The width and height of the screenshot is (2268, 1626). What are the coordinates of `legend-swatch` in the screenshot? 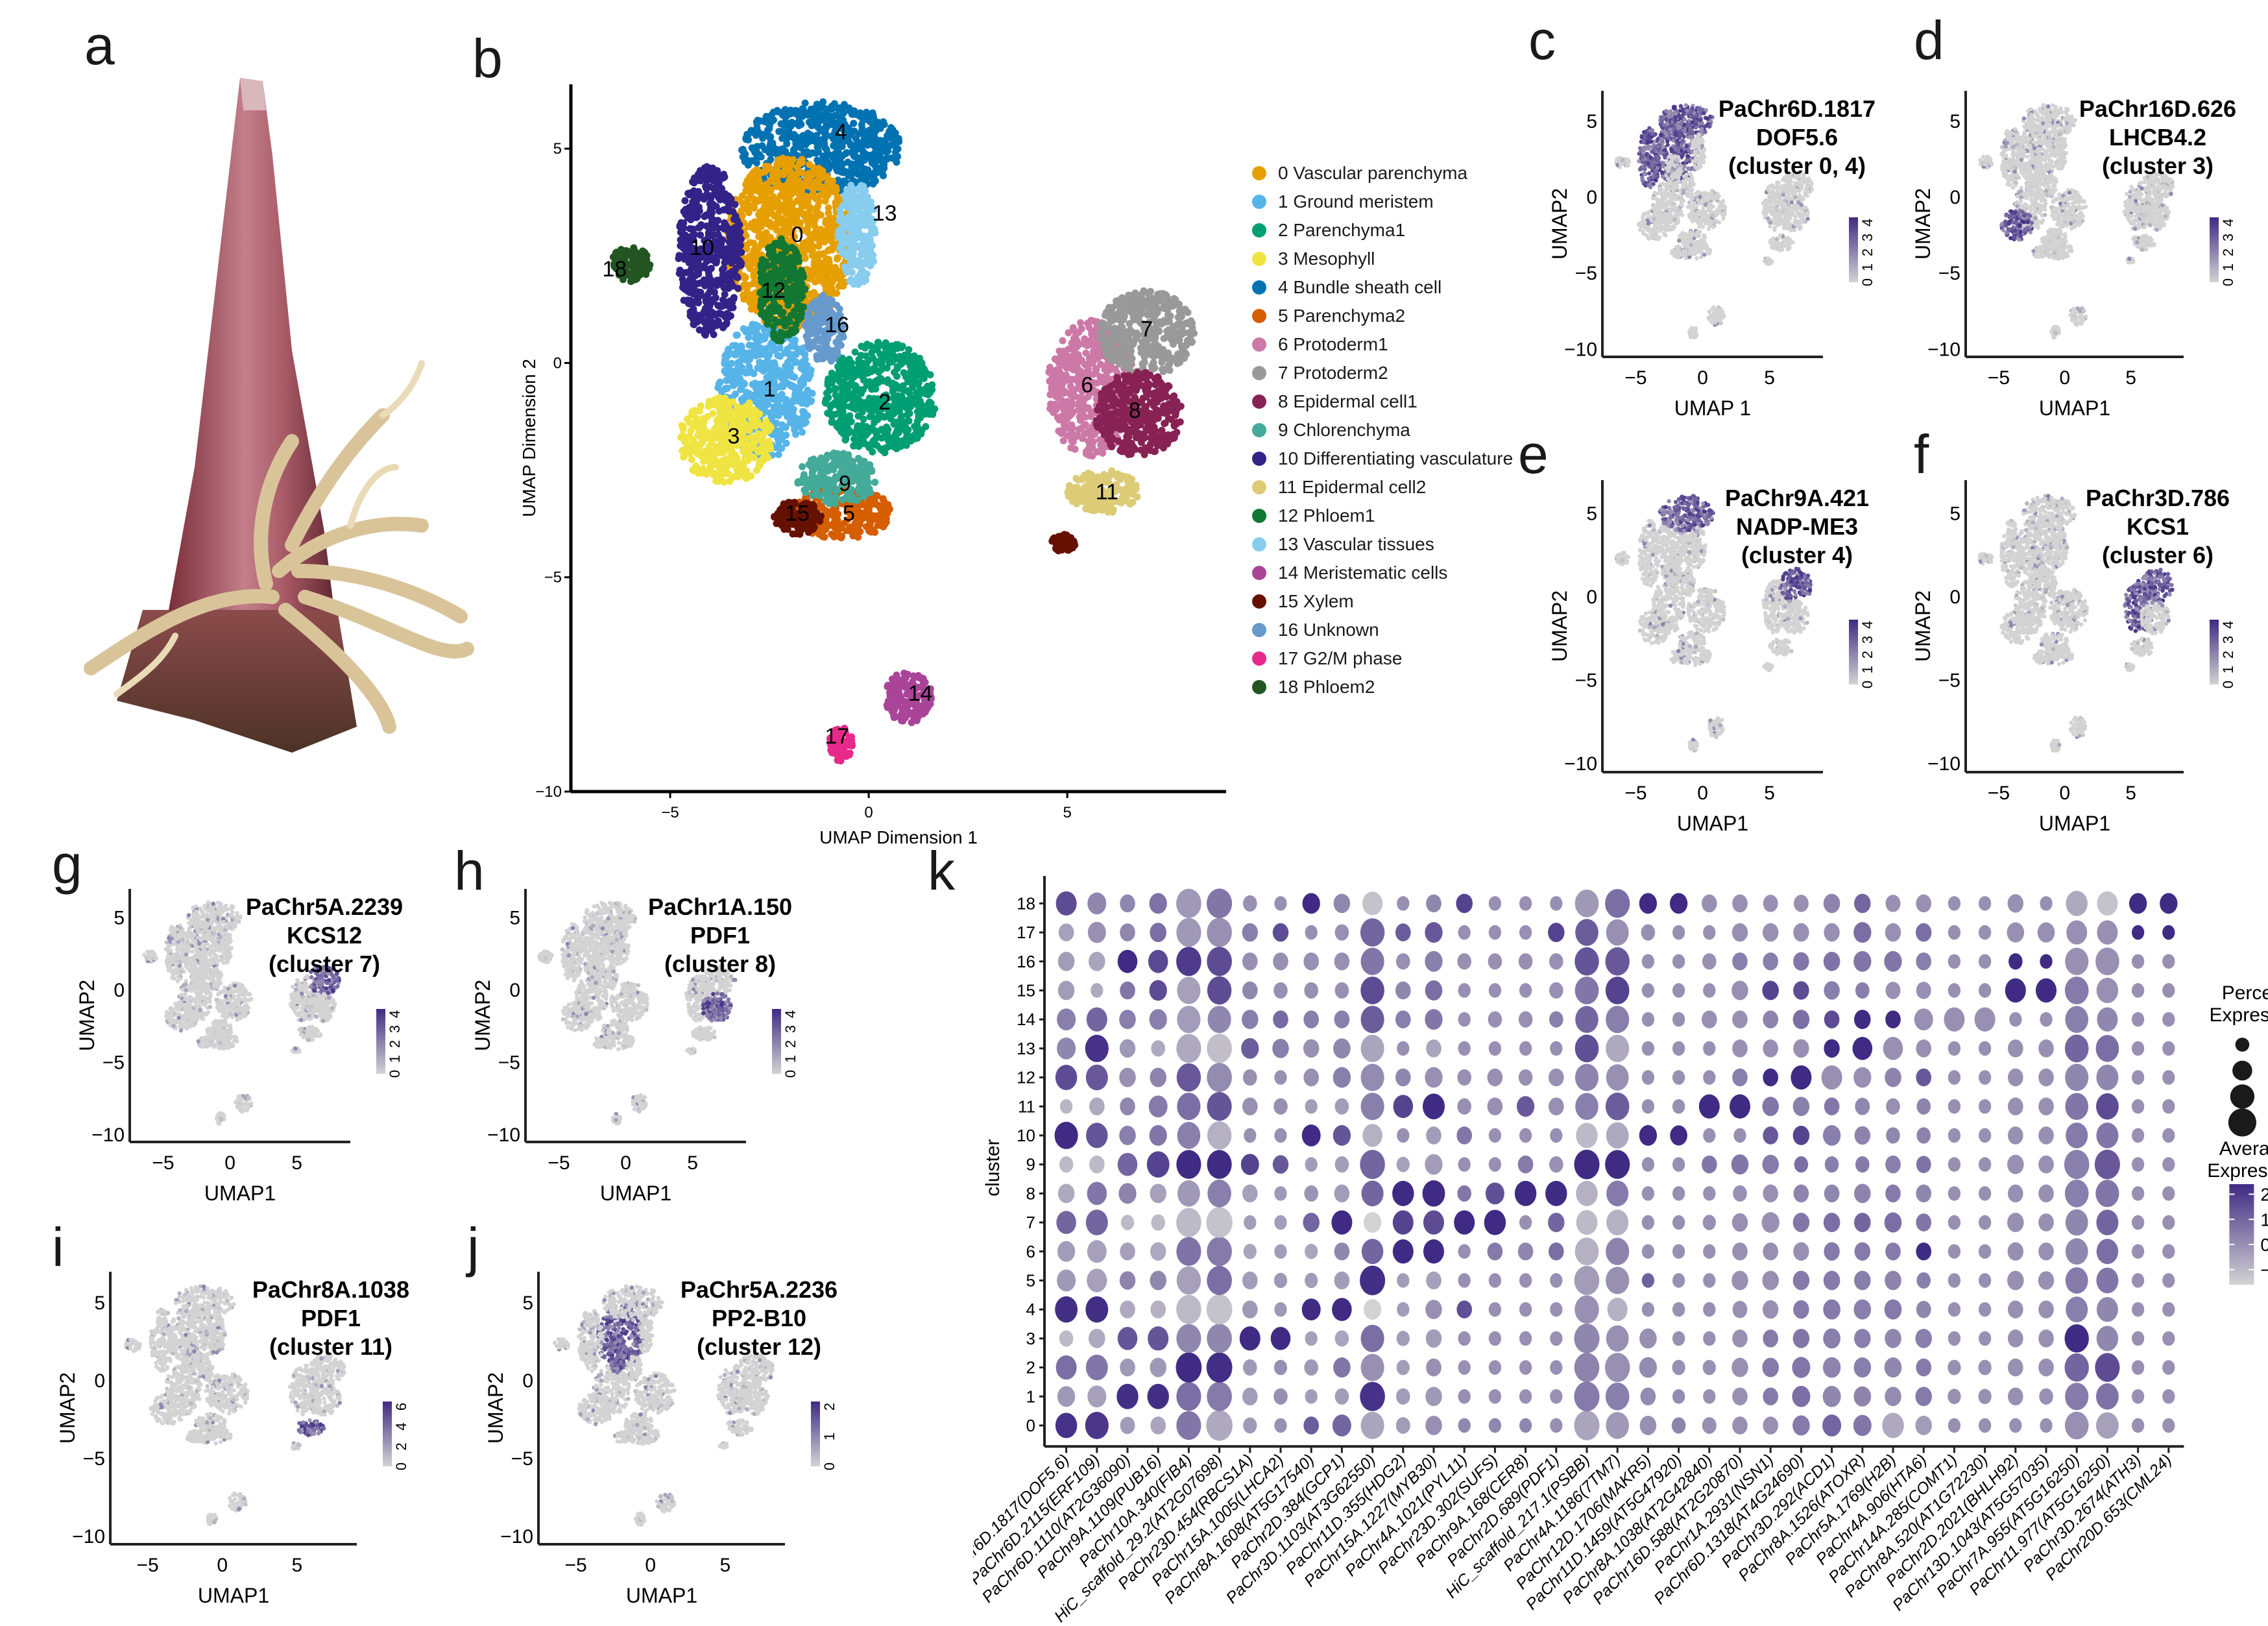 It's located at (1259, 430).